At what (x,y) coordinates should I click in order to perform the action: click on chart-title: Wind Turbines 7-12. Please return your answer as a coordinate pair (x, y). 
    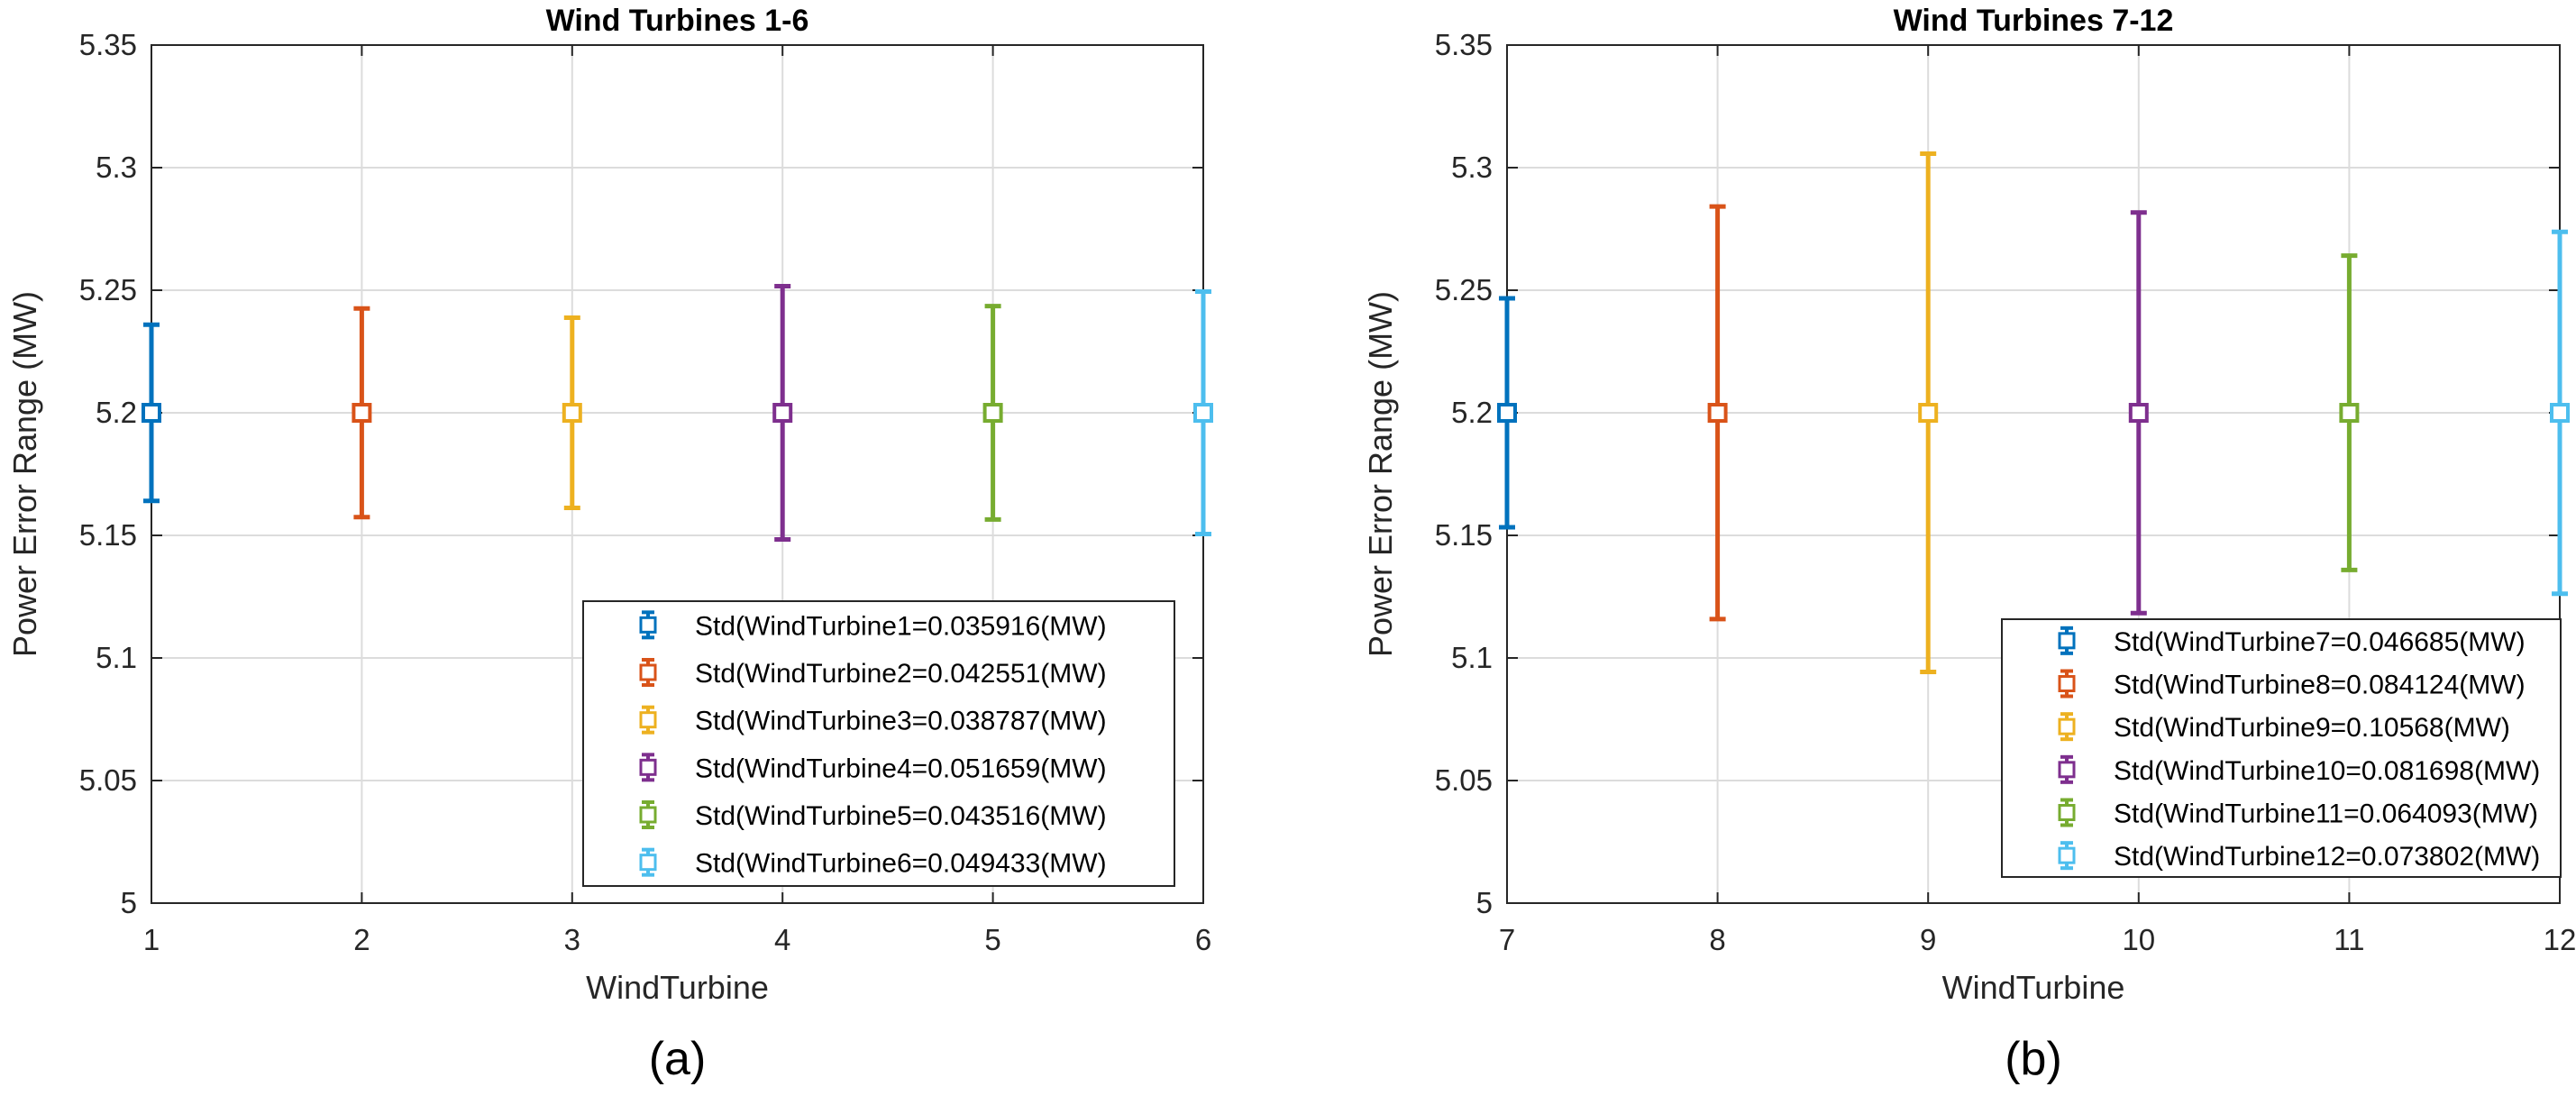
    Looking at the image, I should click on (2034, 21).